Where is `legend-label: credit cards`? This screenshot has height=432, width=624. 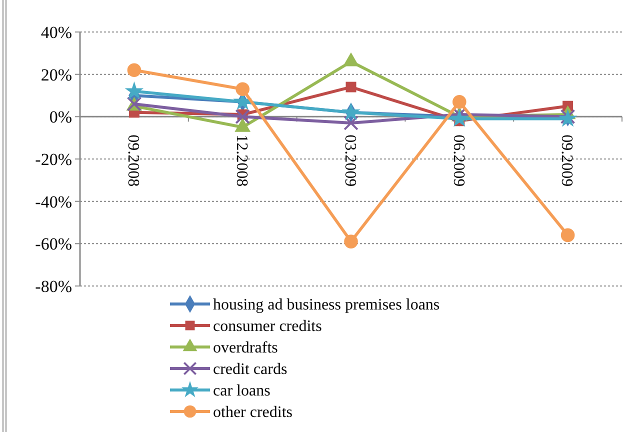
legend-label: credit cards is located at coordinates (250, 369).